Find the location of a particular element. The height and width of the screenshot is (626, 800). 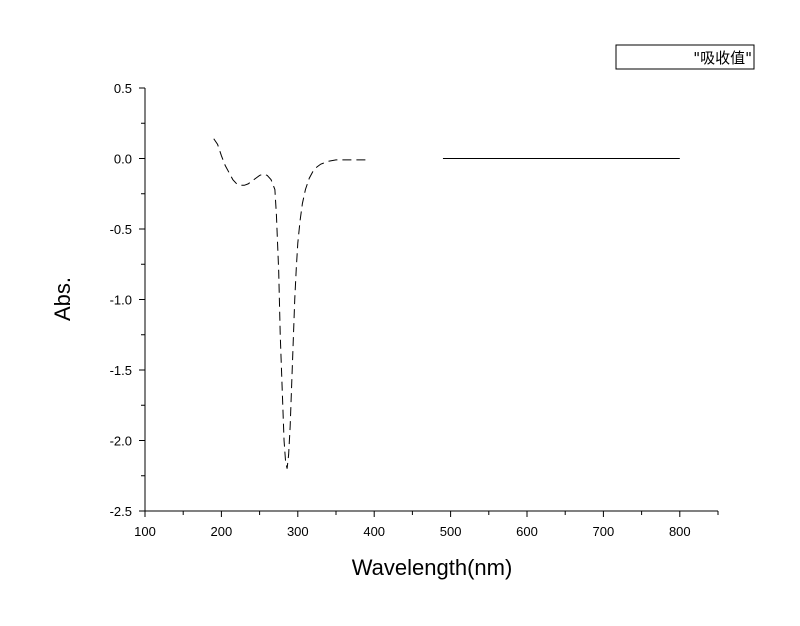

y-tick-label: -2.5 is located at coordinates (121, 511).